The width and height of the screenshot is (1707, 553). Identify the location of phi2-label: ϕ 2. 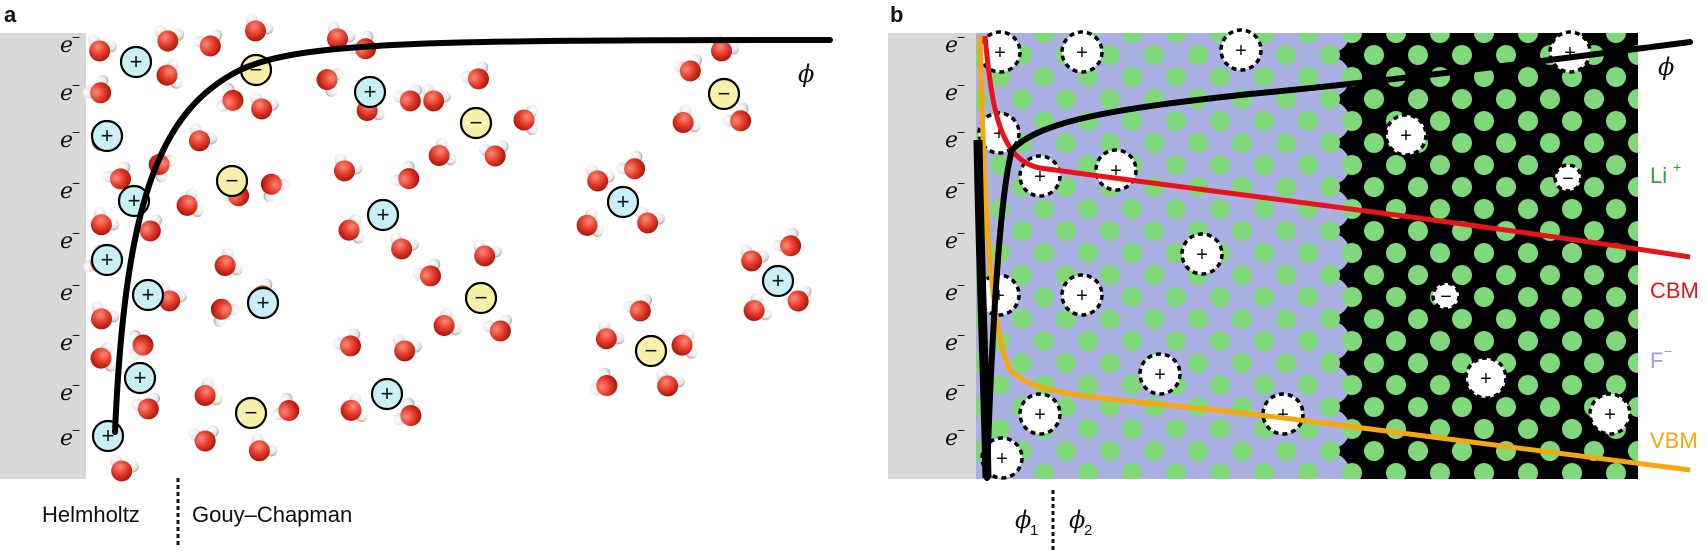
(1080, 522).